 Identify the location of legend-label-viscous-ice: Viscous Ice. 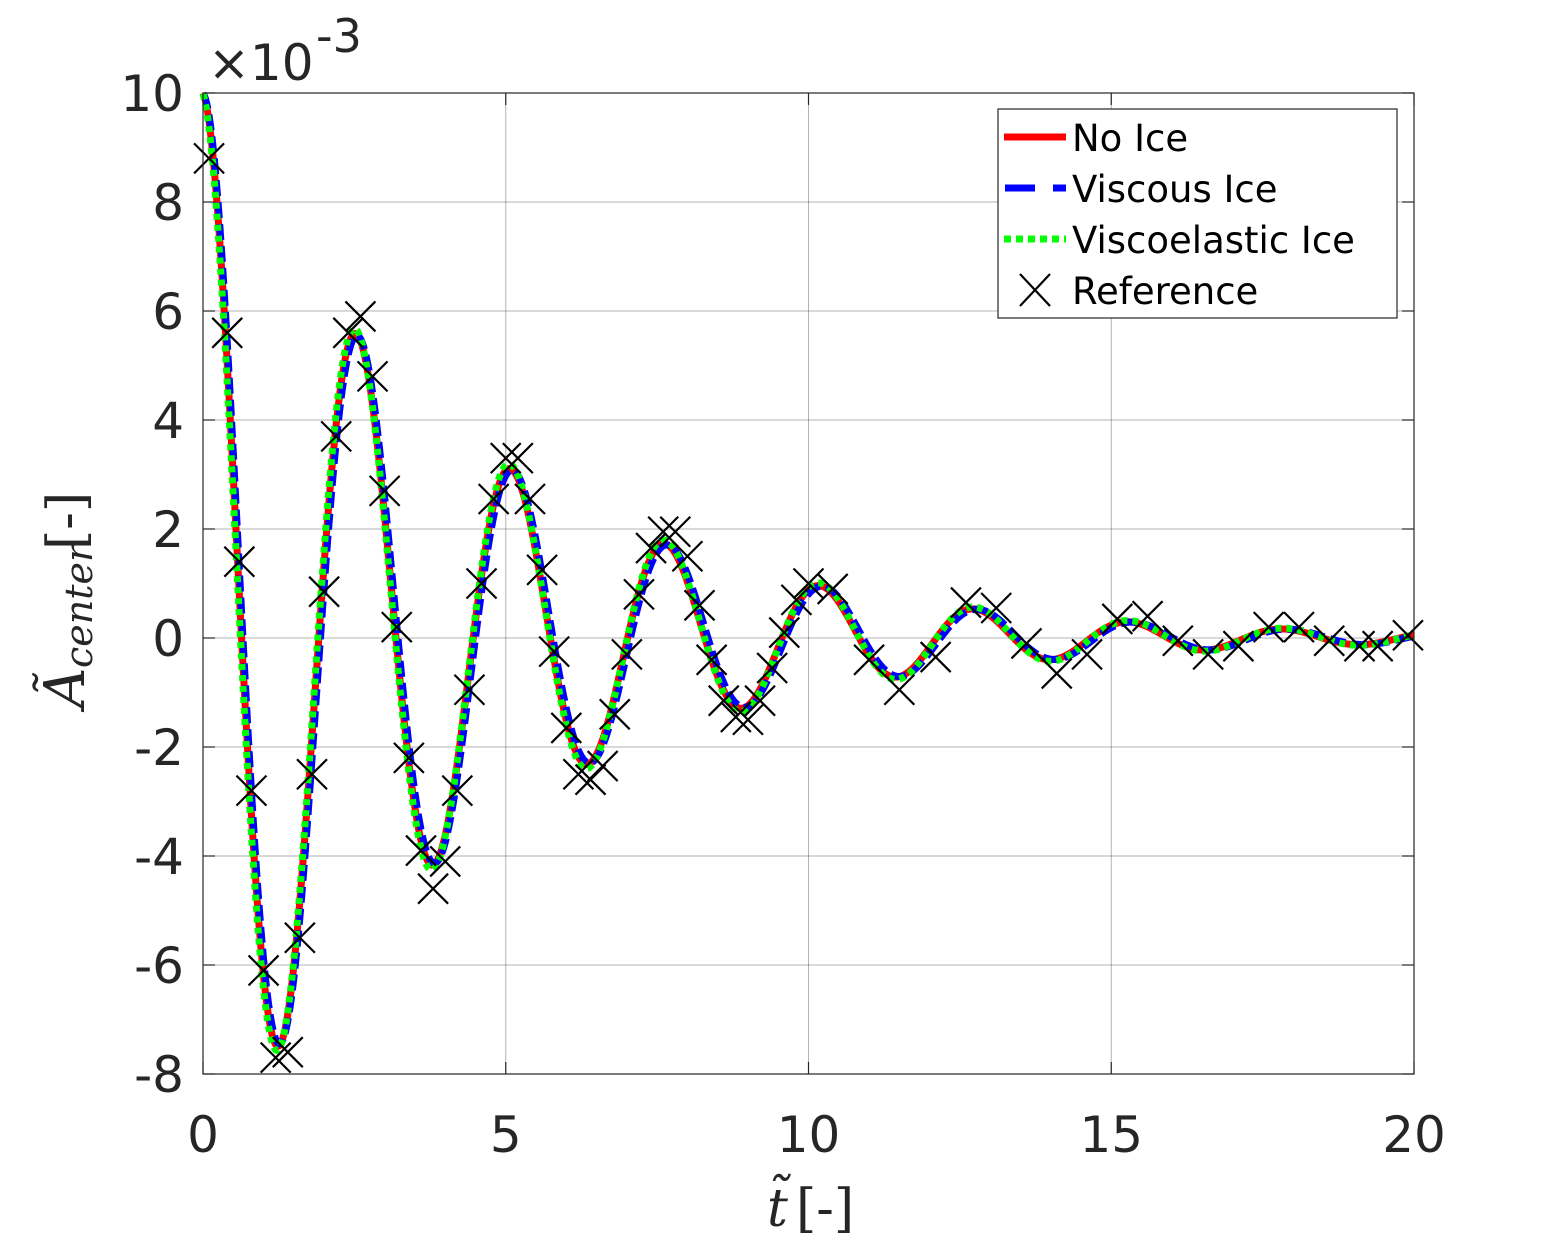
(1175, 189).